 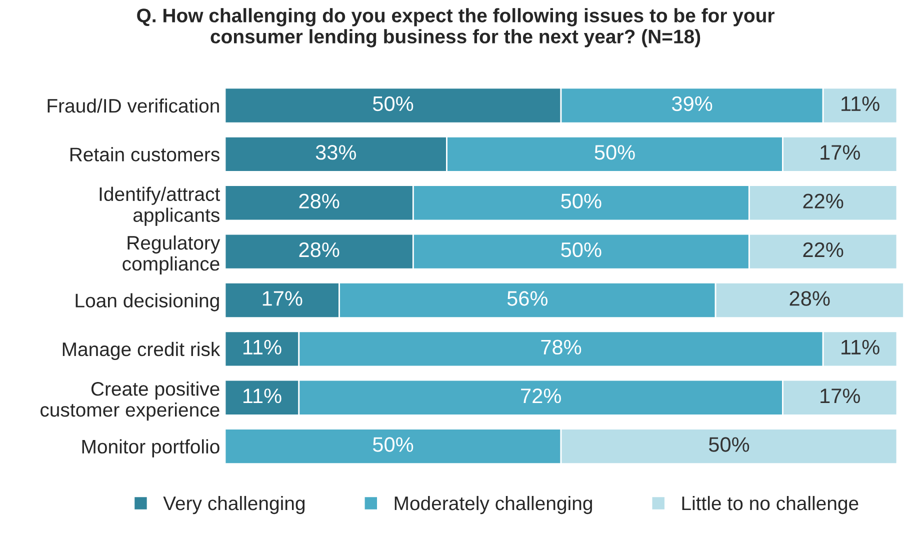 I want to click on y-tick-label: Monitor portfolio, so click(x=151, y=448).